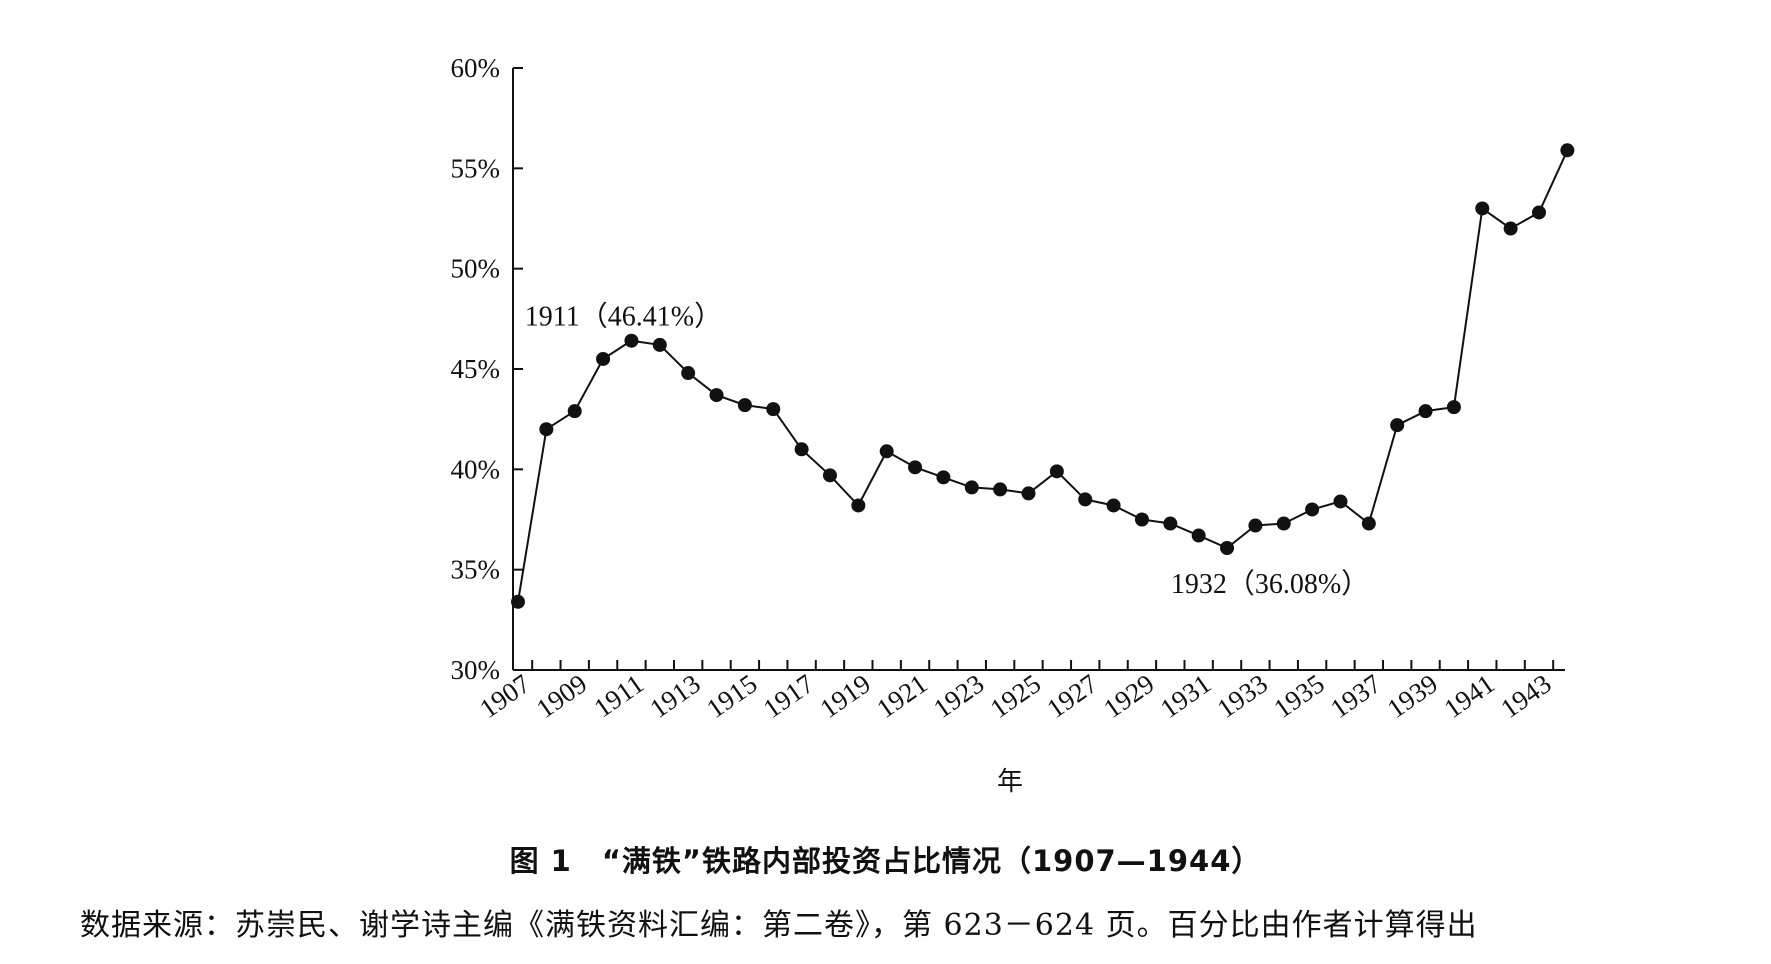 The height and width of the screenshot is (964, 1771). Describe the element at coordinates (1468, 696) in the screenshot. I see `x-tick-label: 1941` at that location.